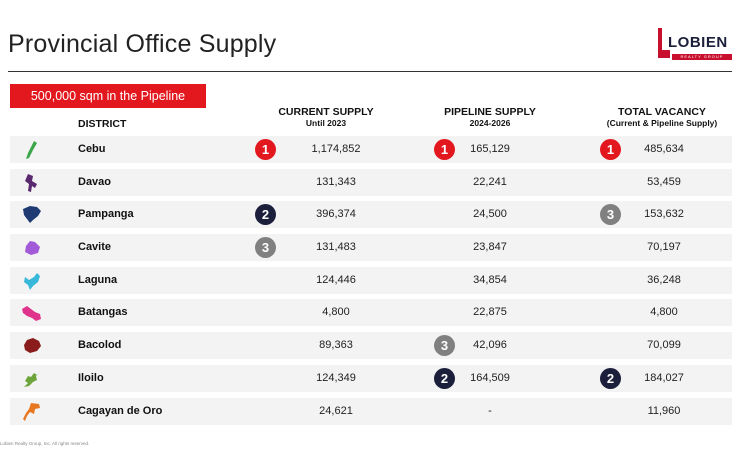 Image resolution: width=740 pixels, height=450 pixels. Describe the element at coordinates (336, 410) in the screenshot. I see `current-supply-value: 24,621` at that location.